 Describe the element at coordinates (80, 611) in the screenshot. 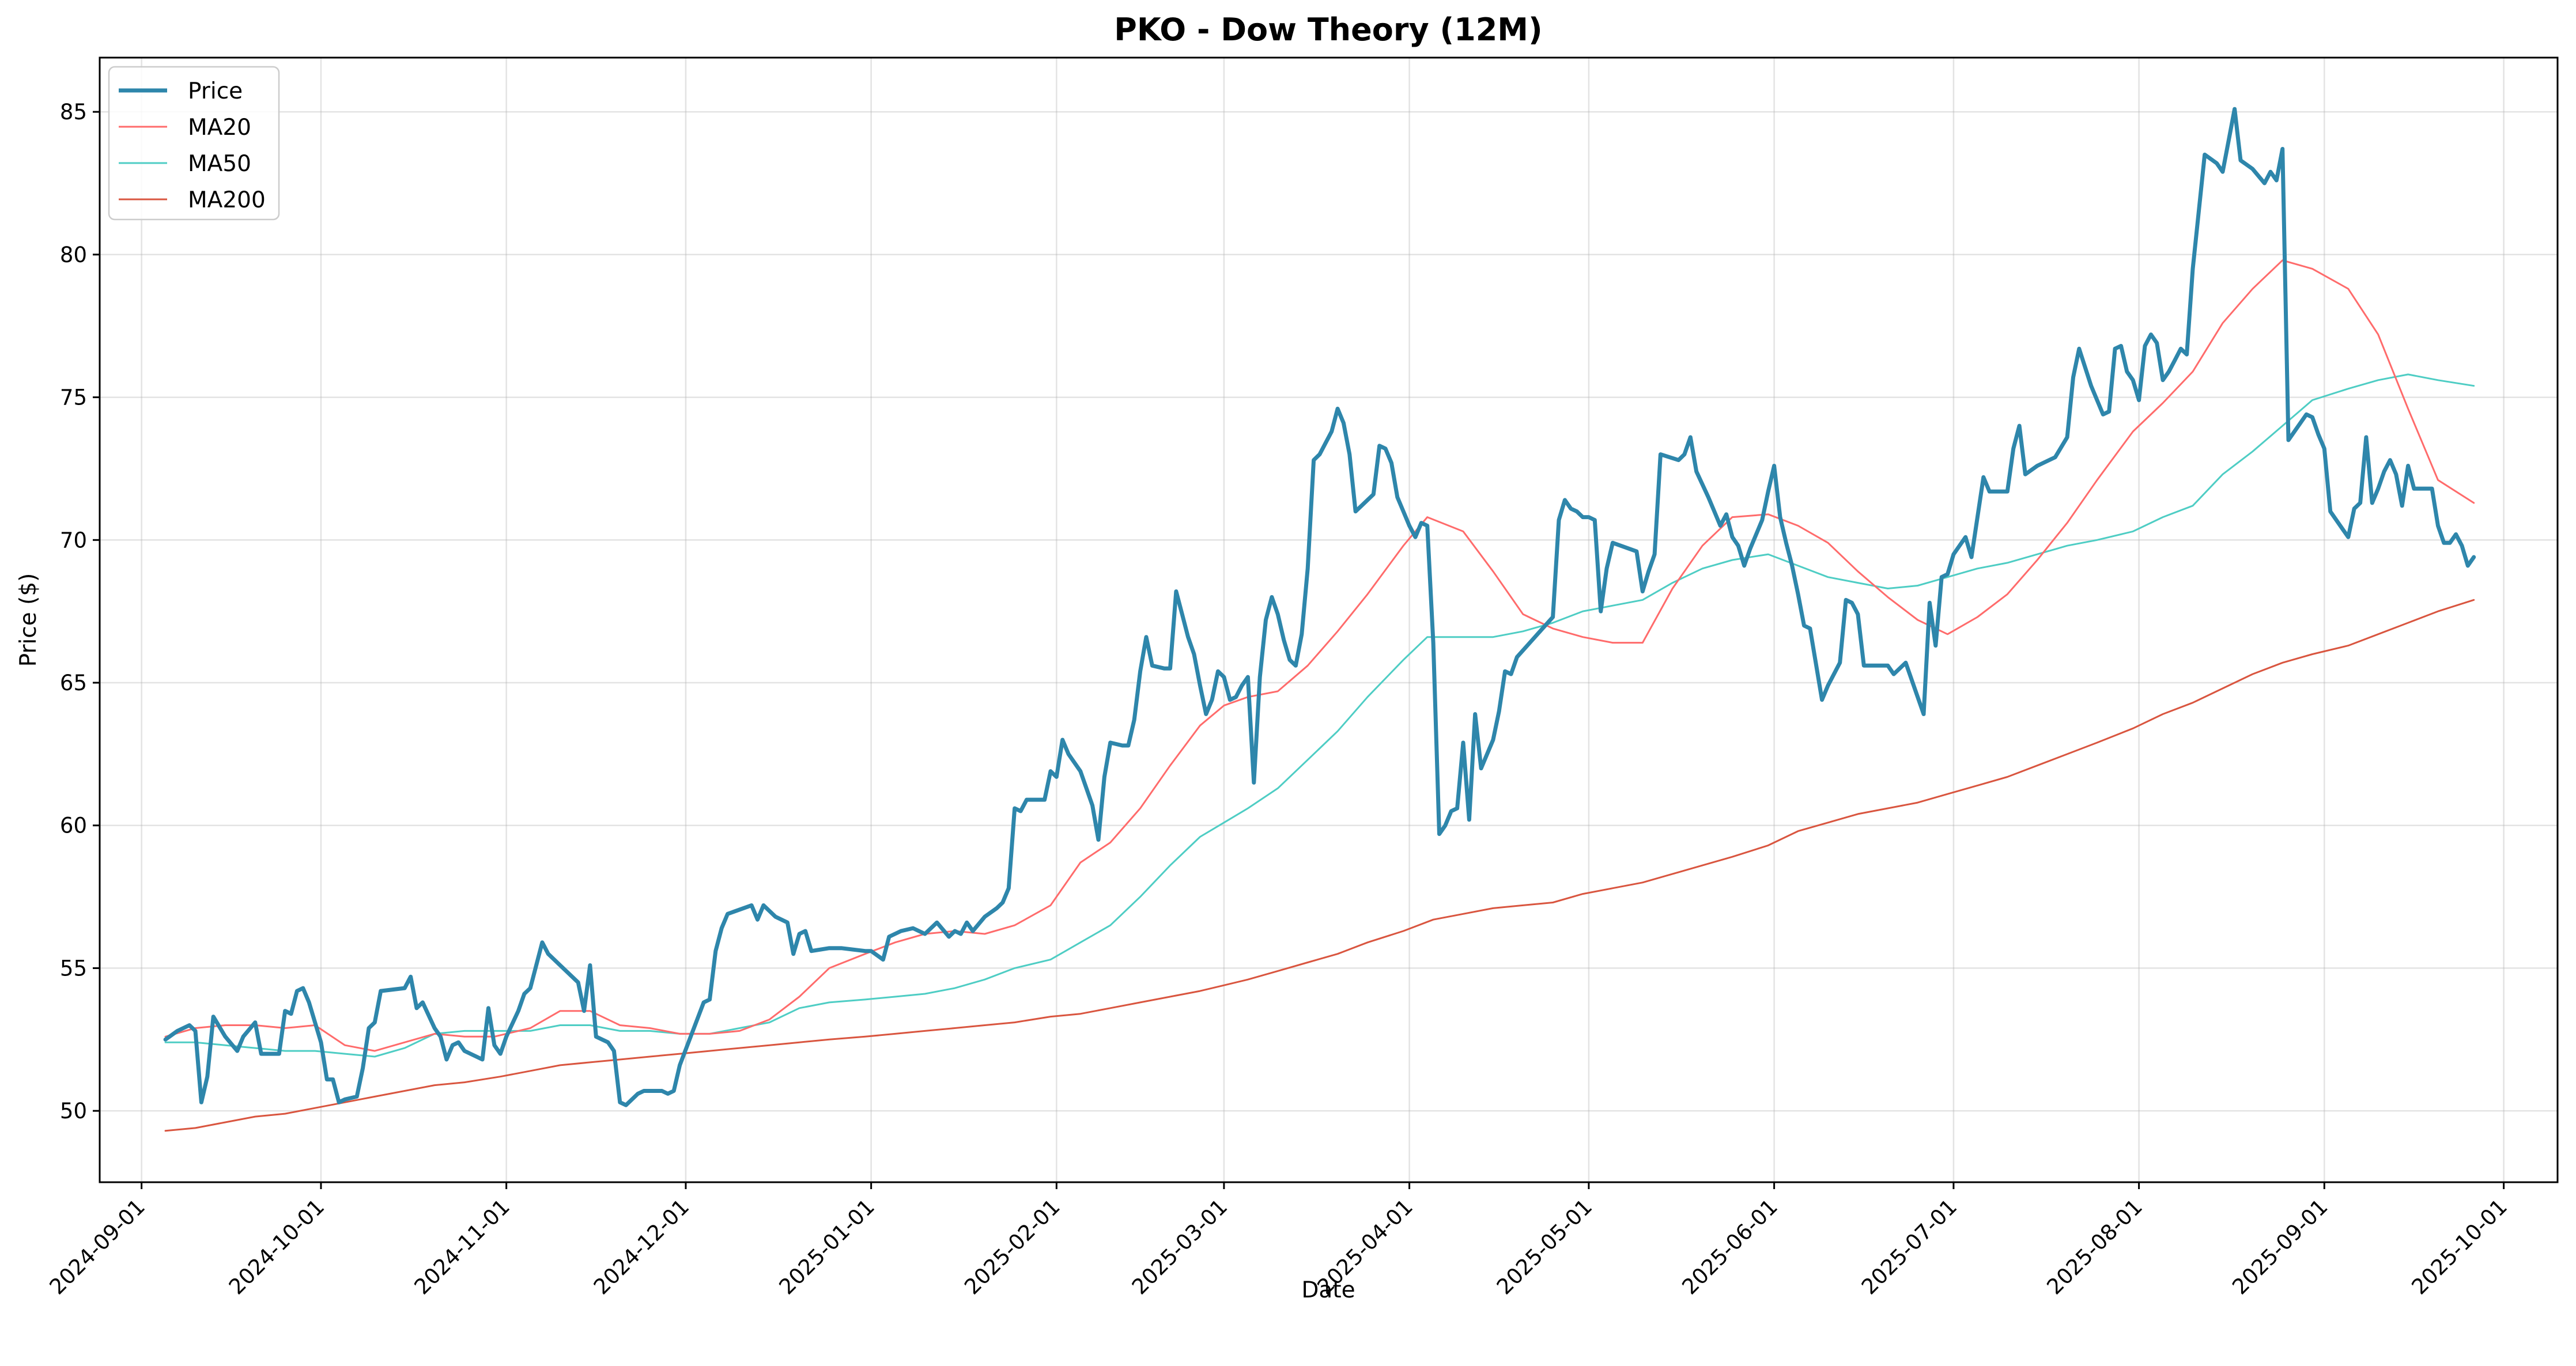

I see `y-axis: 50 55 60 65 70 75 80 85` at that location.